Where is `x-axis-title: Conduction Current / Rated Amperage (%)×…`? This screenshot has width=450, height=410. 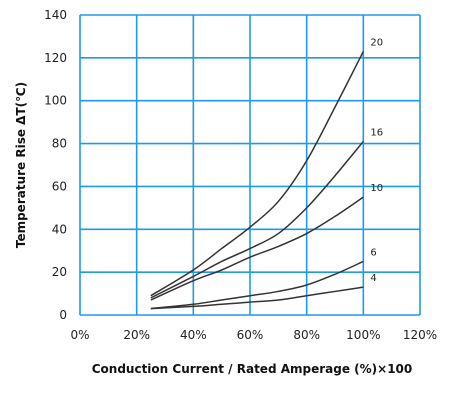
x-axis-title: Conduction Current / Rated Amperage (%)×… is located at coordinates (252, 369).